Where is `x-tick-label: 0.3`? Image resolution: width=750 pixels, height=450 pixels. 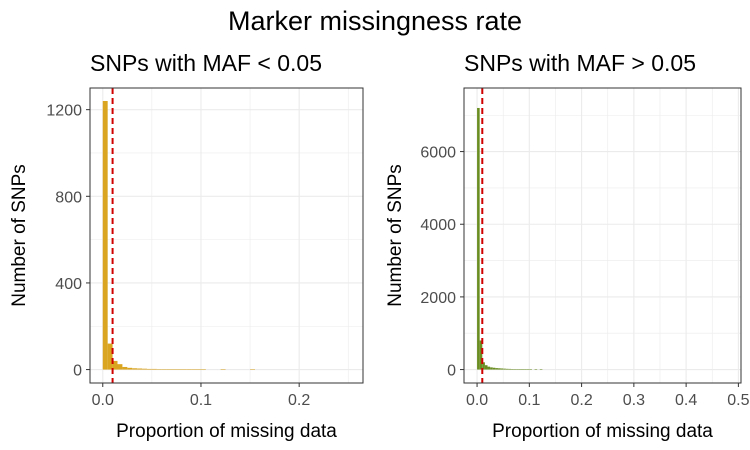
x-tick-label: 0.3 is located at coordinates (634, 400).